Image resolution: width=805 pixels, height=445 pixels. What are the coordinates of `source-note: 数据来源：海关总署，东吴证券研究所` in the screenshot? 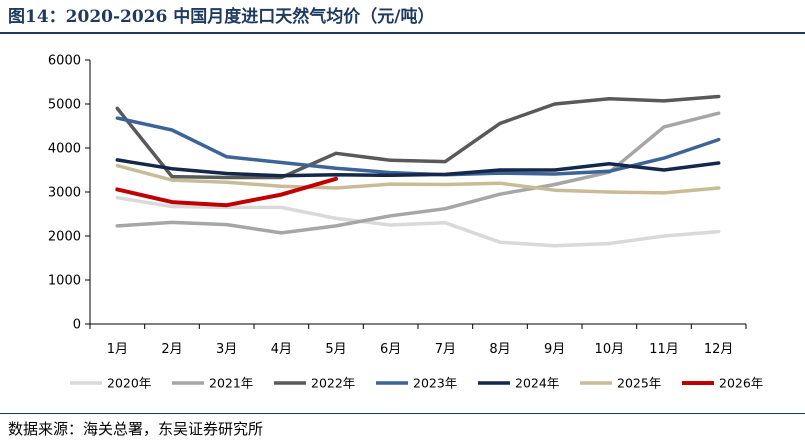 It's located at (136, 429).